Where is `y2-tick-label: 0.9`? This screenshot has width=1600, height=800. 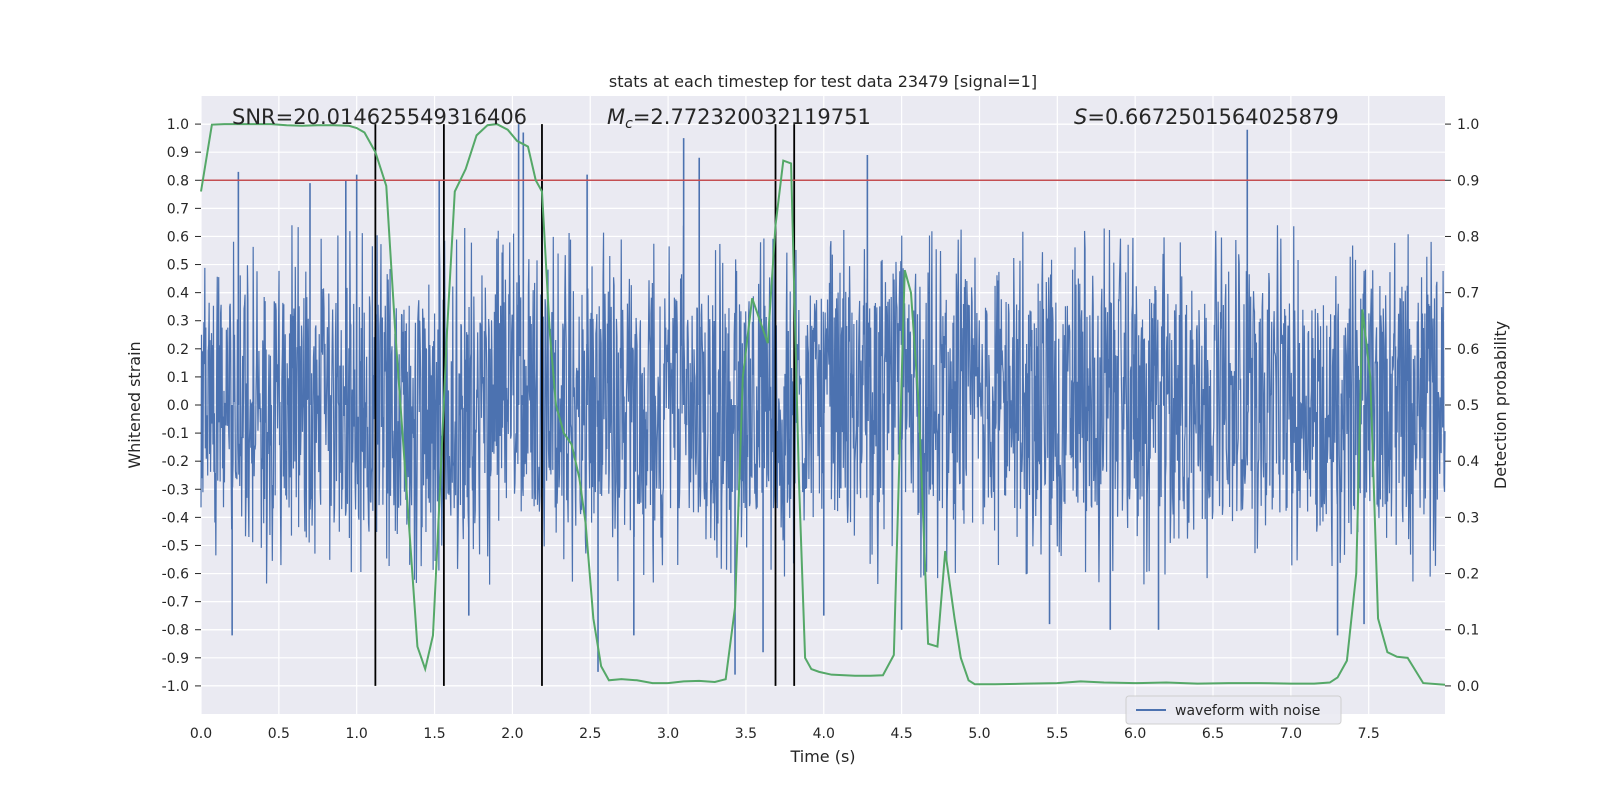 y2-tick-label: 0.9 is located at coordinates (1468, 181).